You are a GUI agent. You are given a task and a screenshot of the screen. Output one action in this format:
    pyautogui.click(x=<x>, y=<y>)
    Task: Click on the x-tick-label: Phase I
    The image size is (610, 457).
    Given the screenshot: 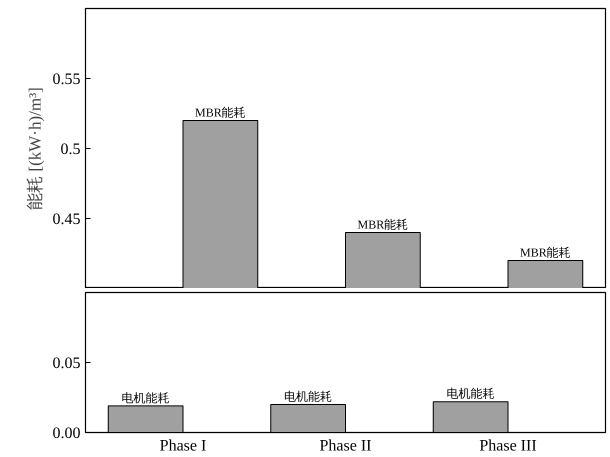 What is the action you would take?
    pyautogui.click(x=183, y=446)
    